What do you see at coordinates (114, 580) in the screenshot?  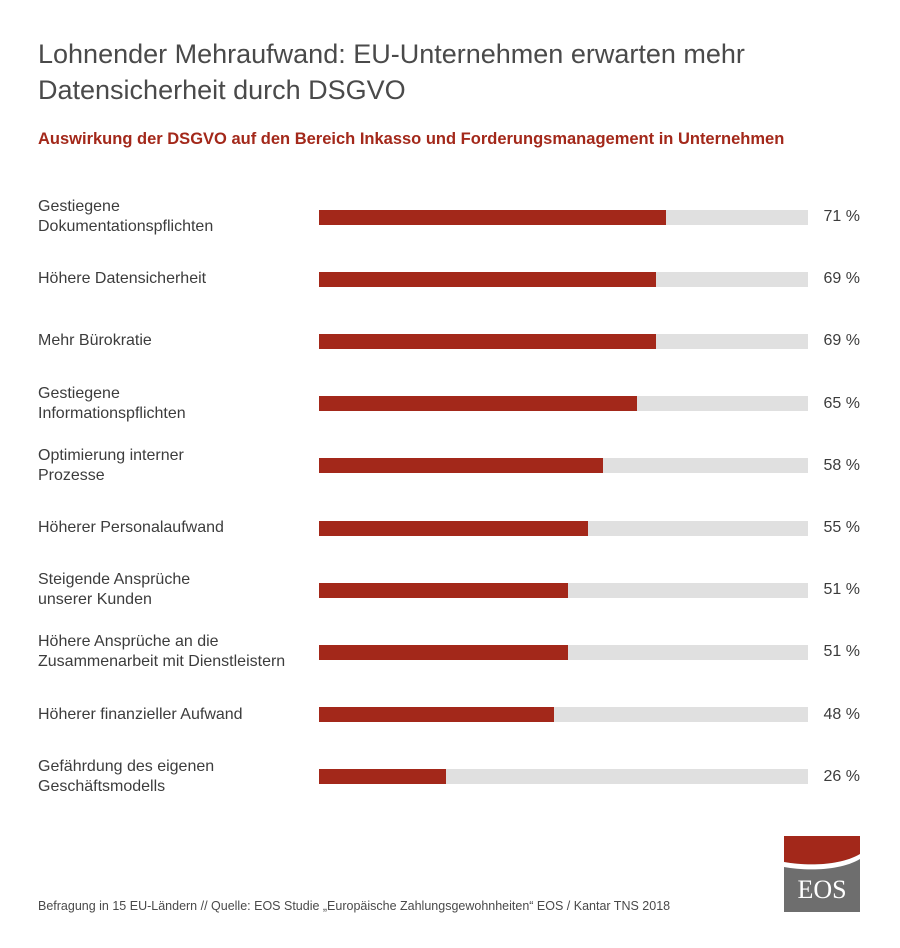 I see `category-label-line: Steigende Ansprüche` at bounding box center [114, 580].